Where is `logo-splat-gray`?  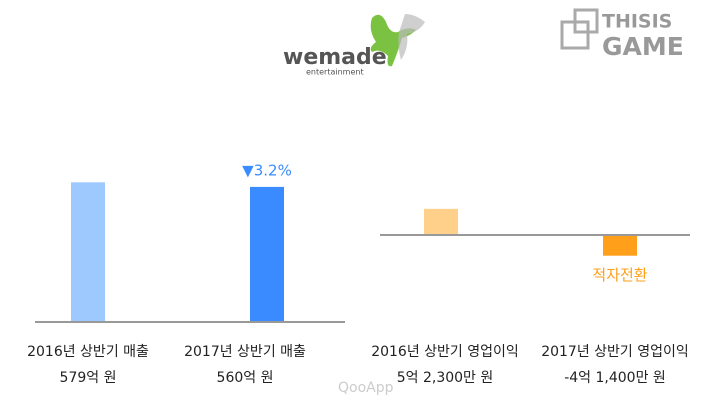
logo-splat-gray is located at coordinates (411, 37).